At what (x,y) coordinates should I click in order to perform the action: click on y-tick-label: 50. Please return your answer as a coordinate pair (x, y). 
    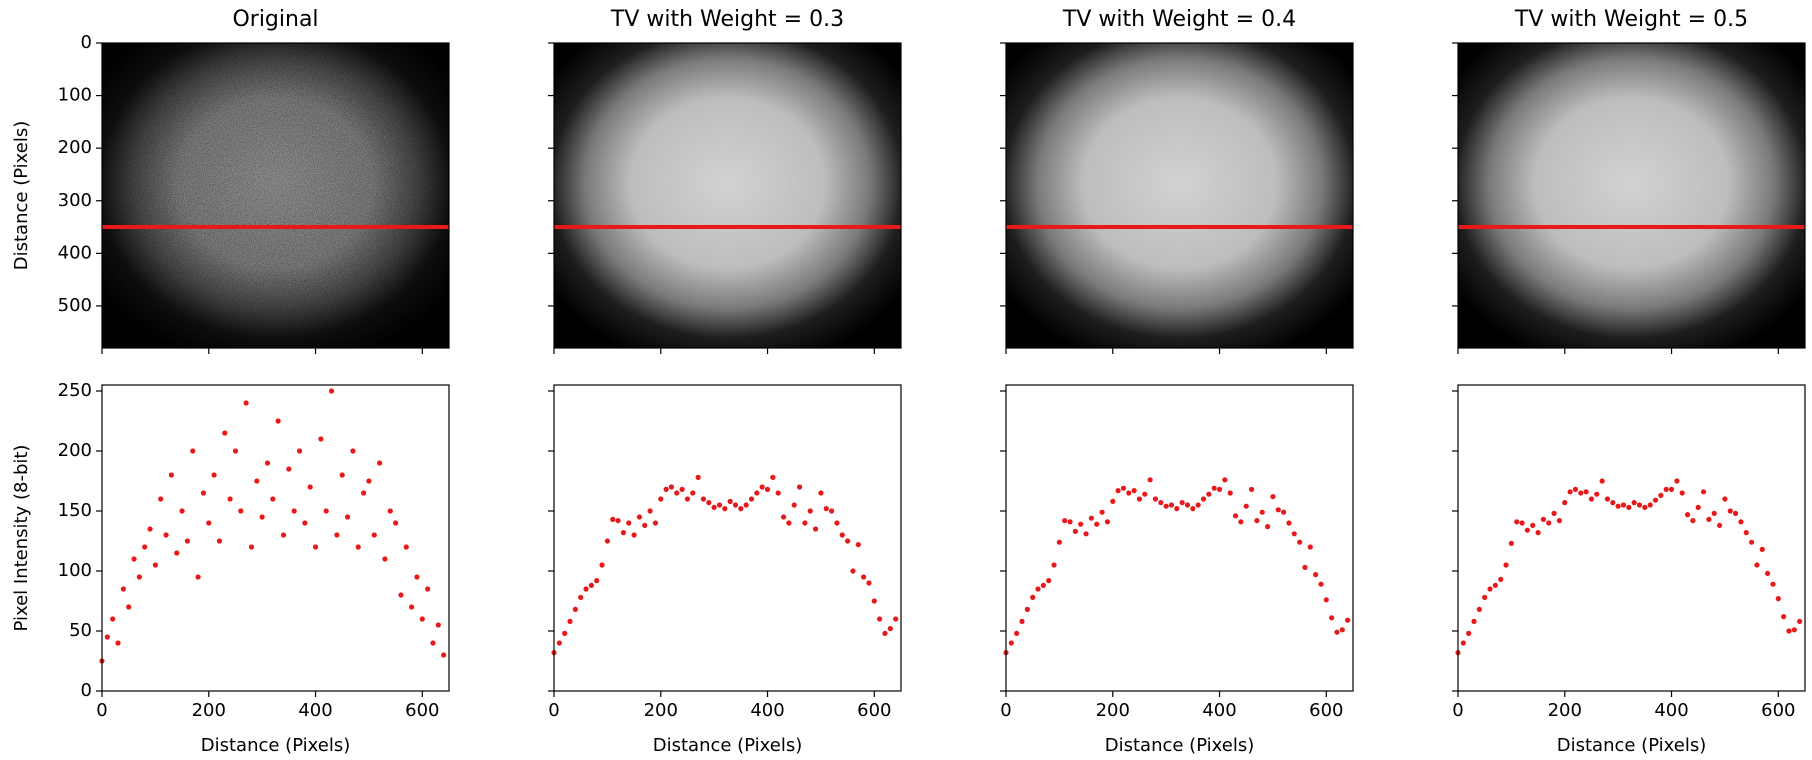
    Looking at the image, I should click on (80, 630).